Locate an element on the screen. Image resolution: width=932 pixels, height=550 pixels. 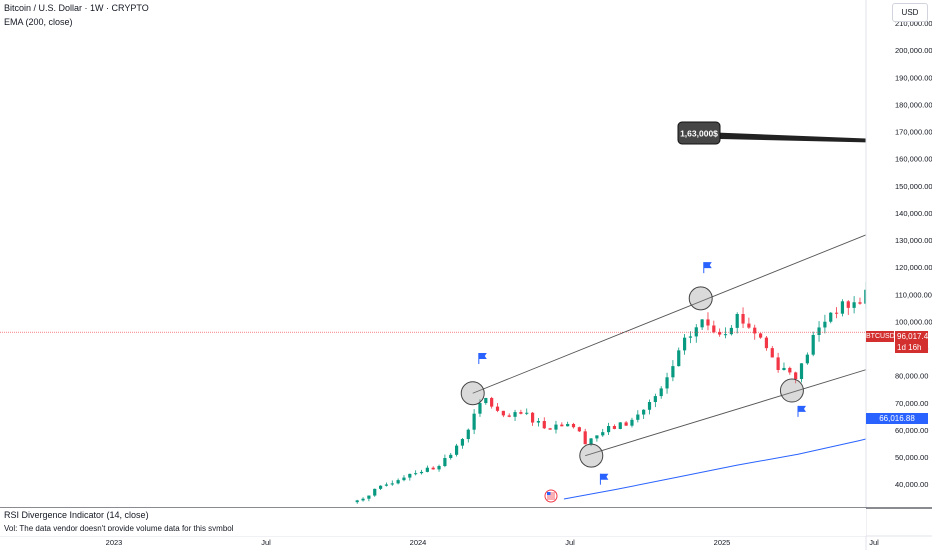
price-tick-label: 130,000.00 is located at coordinates (913, 240).